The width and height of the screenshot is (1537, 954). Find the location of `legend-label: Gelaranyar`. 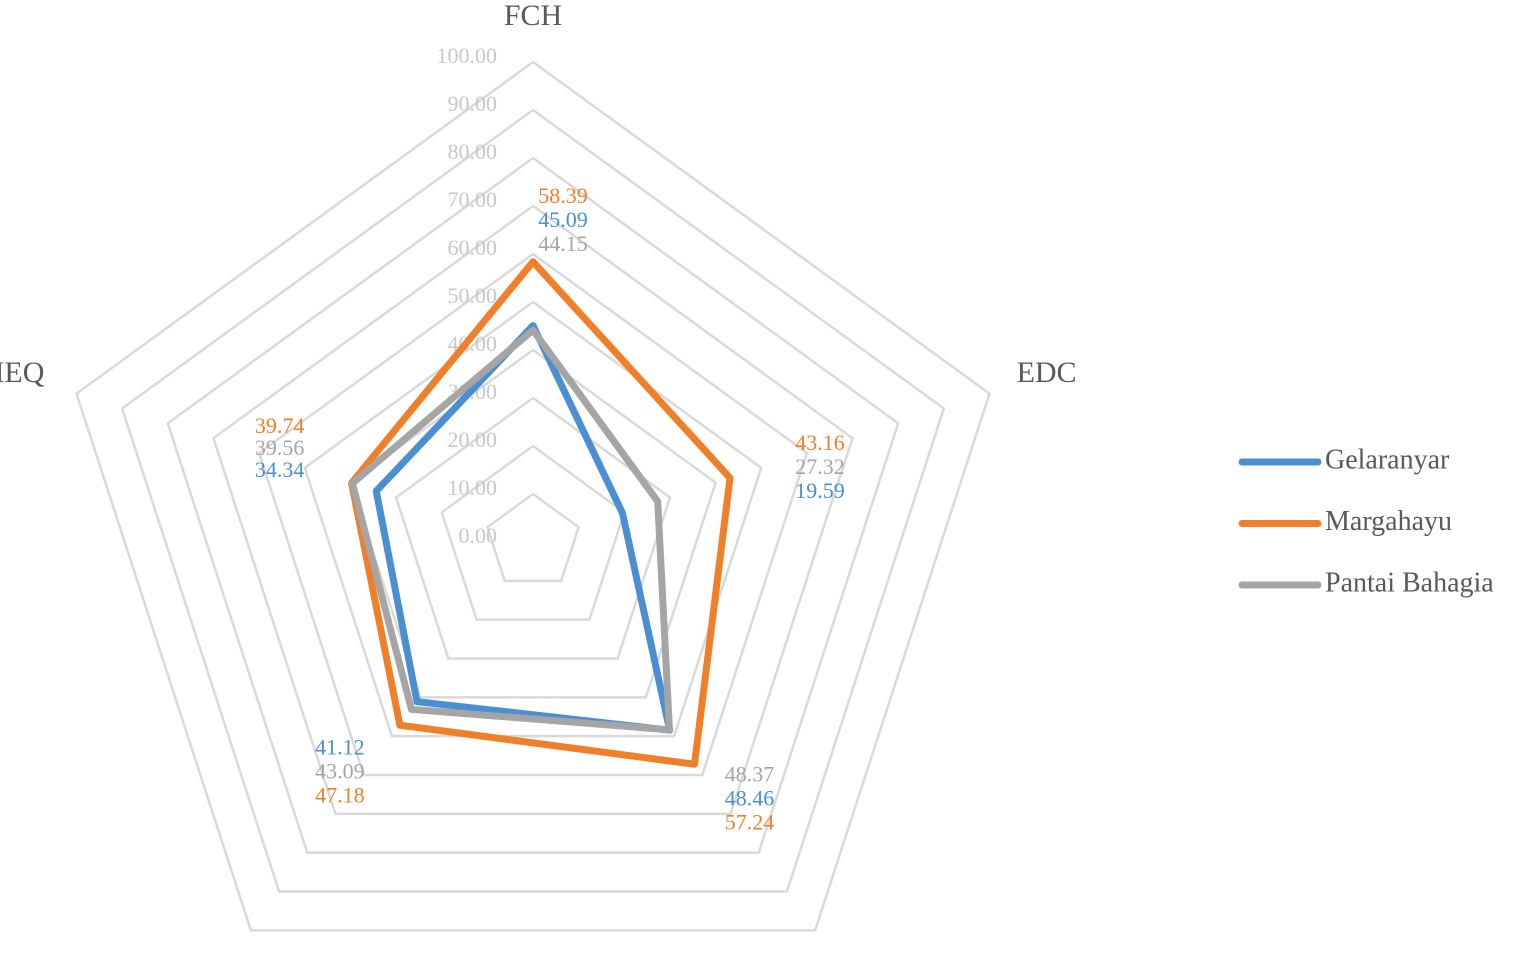

legend-label: Gelaranyar is located at coordinates (1387, 459).